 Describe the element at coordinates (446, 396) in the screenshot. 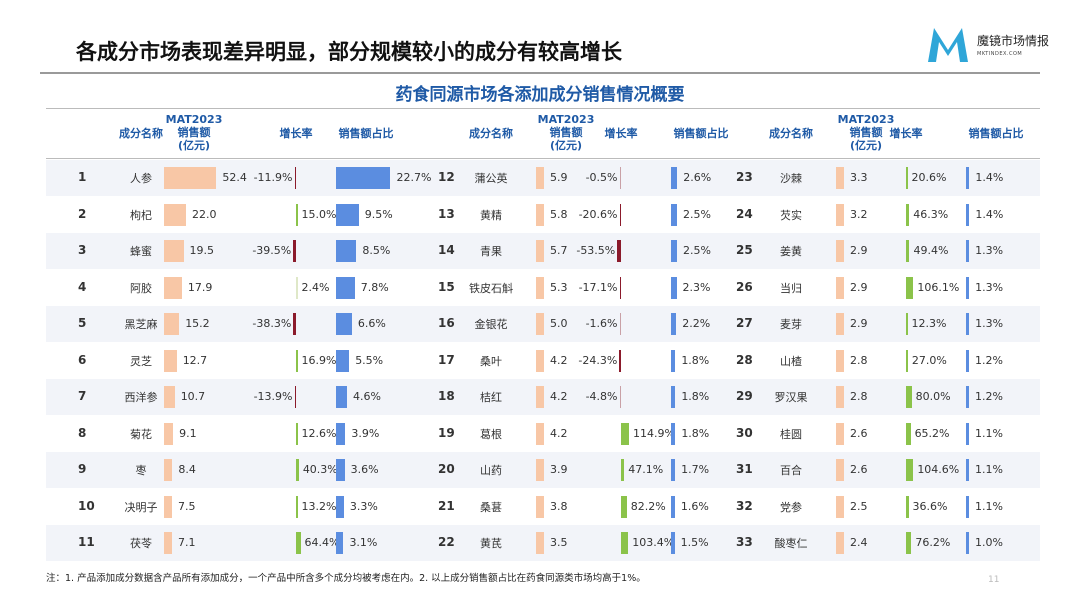

I see `rank: 18` at that location.